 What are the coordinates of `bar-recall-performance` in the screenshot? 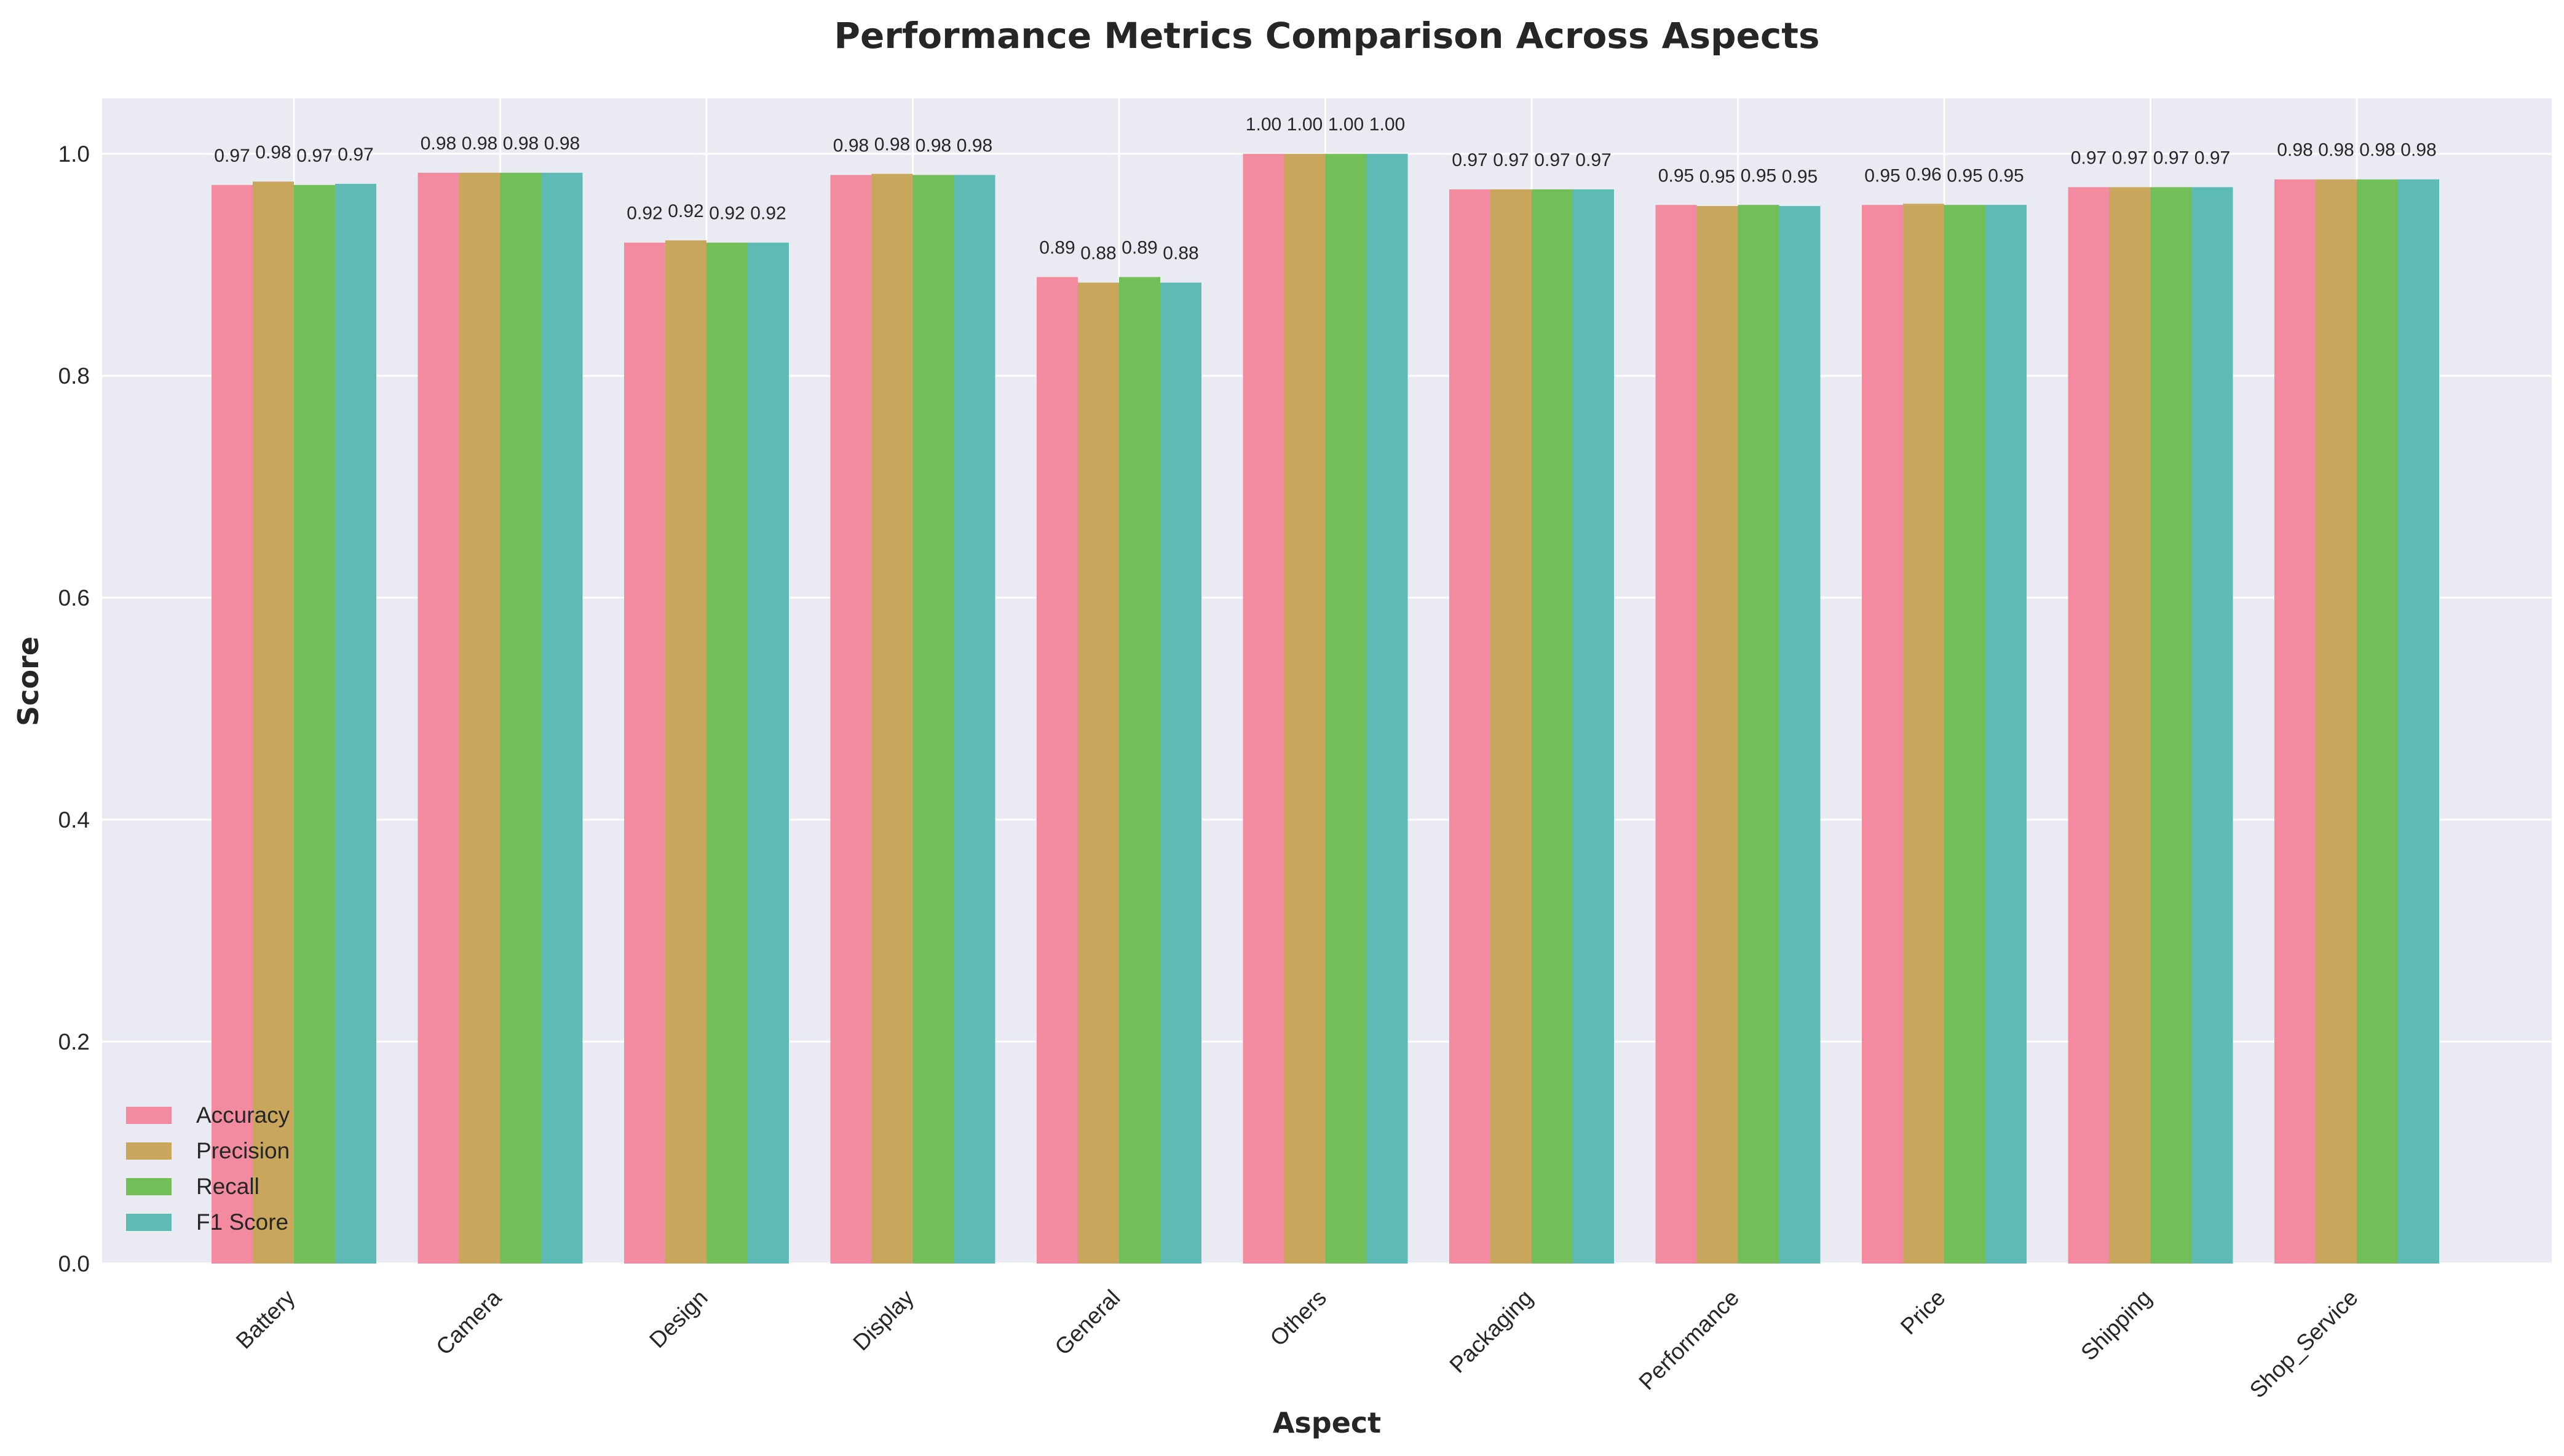 It's located at (1759, 735).